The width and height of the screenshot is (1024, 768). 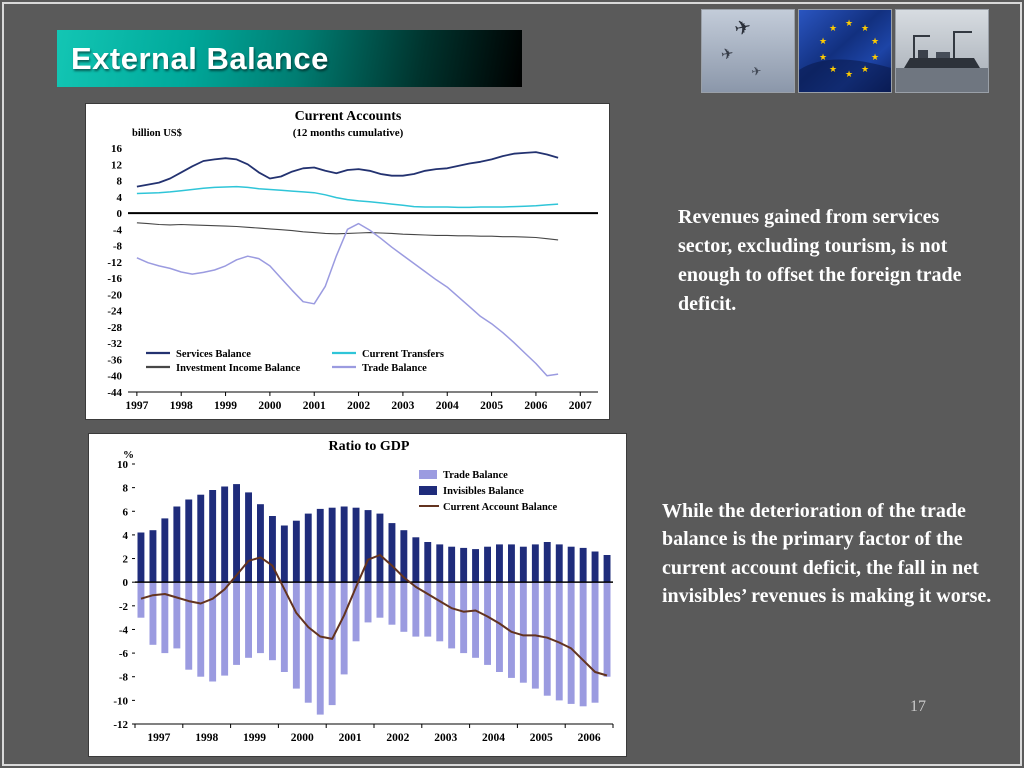 I want to click on svg-text: Current Account Balance, so click(x=500, y=507).